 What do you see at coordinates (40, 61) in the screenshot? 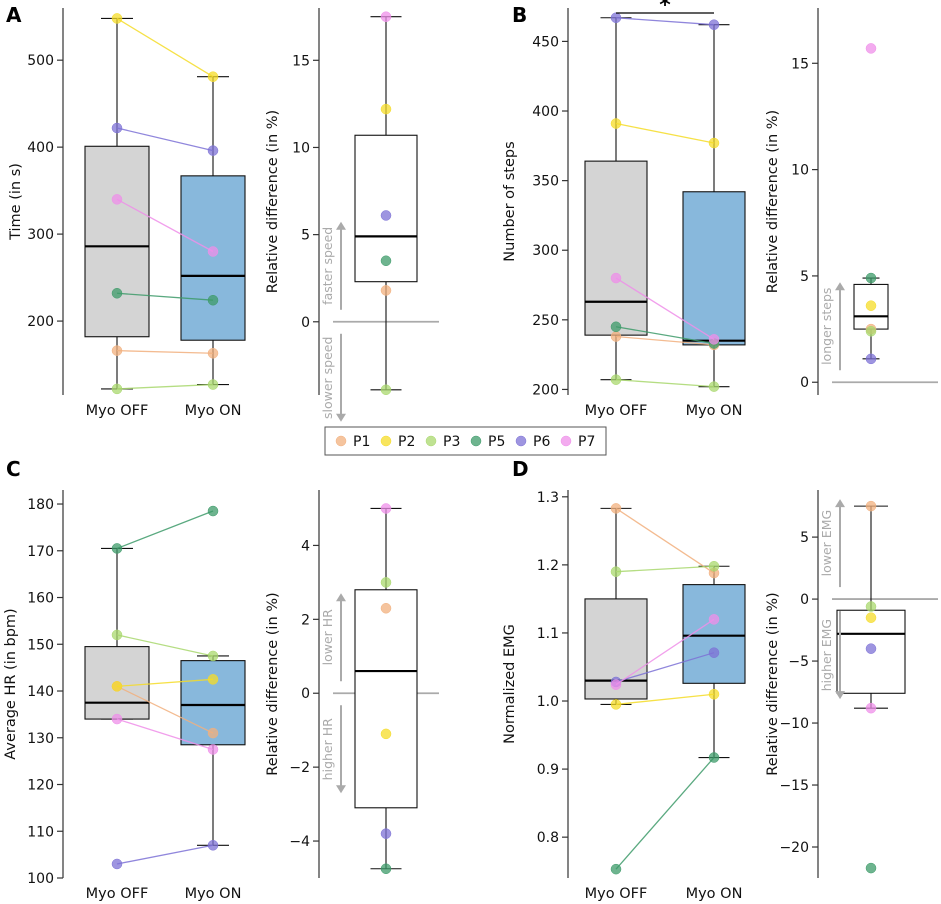
I see `y-tick-label: 500` at bounding box center [40, 61].